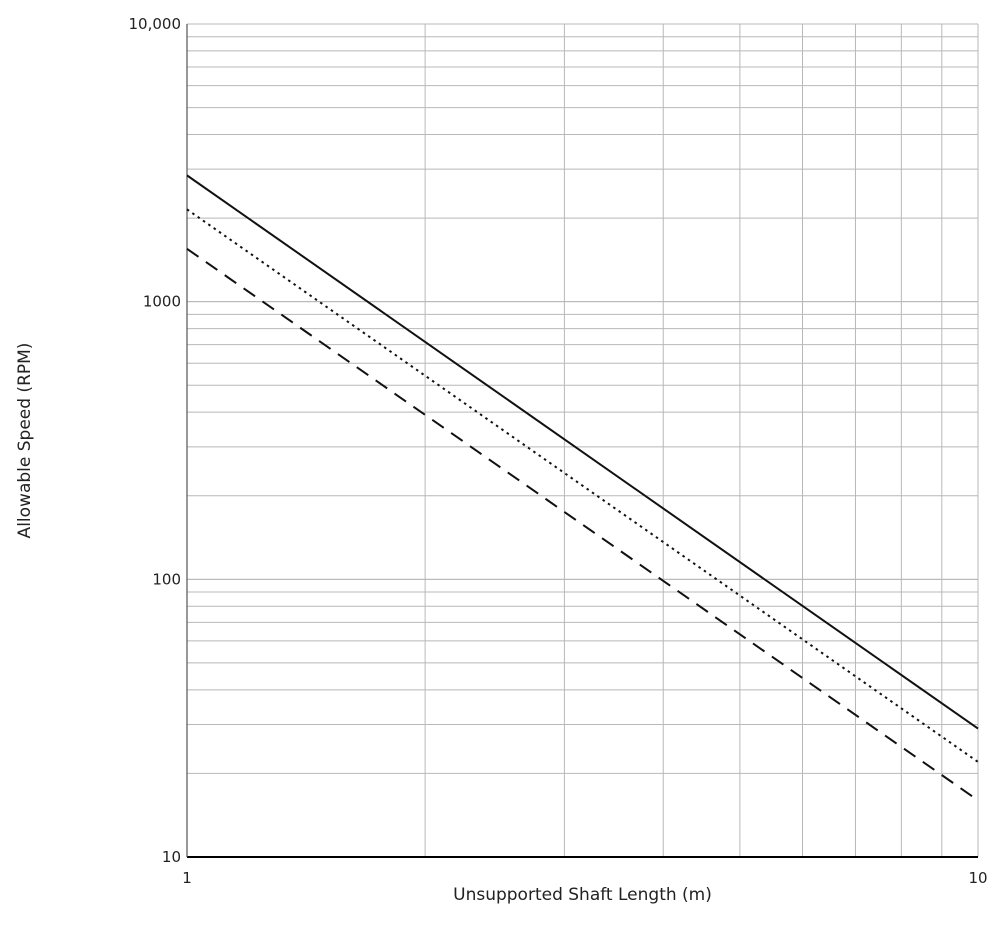 This screenshot has width=993, height=926. I want to click on x-tick-label: 10, so click(977, 878).